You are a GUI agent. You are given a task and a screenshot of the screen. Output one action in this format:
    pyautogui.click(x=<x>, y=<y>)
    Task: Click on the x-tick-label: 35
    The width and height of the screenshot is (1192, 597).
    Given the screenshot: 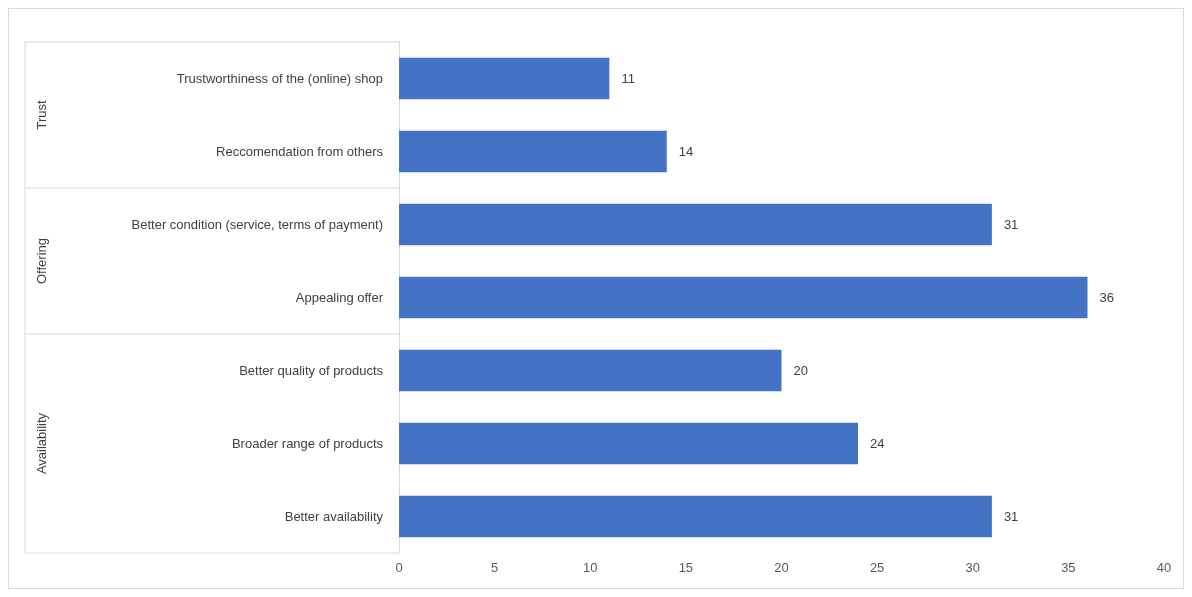 What is the action you would take?
    pyautogui.click(x=1068, y=567)
    